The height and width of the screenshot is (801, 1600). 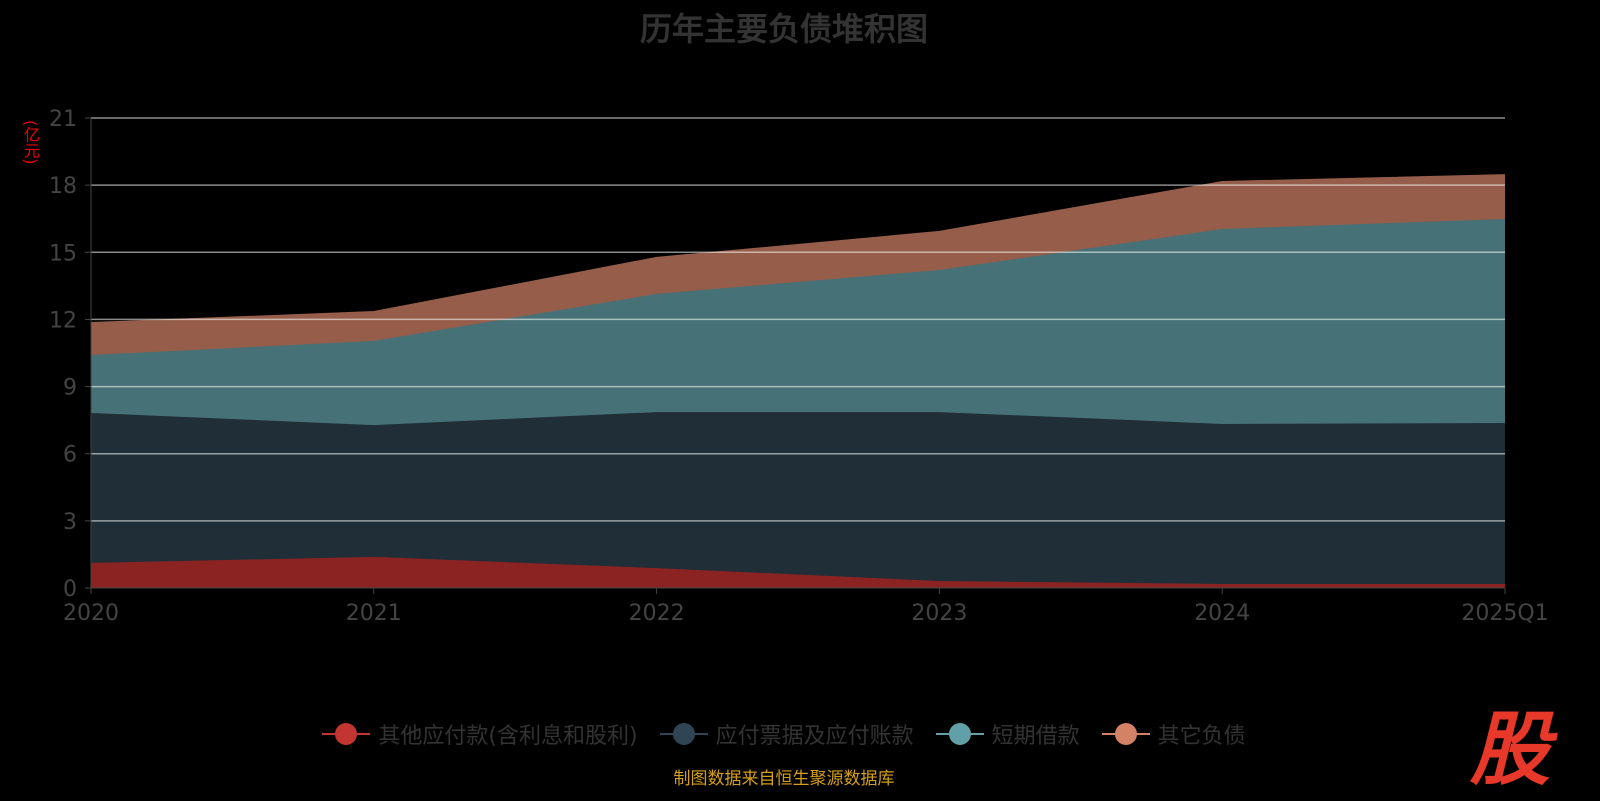 I want to click on y-axis-unit-label: (亿元), so click(x=30, y=142).